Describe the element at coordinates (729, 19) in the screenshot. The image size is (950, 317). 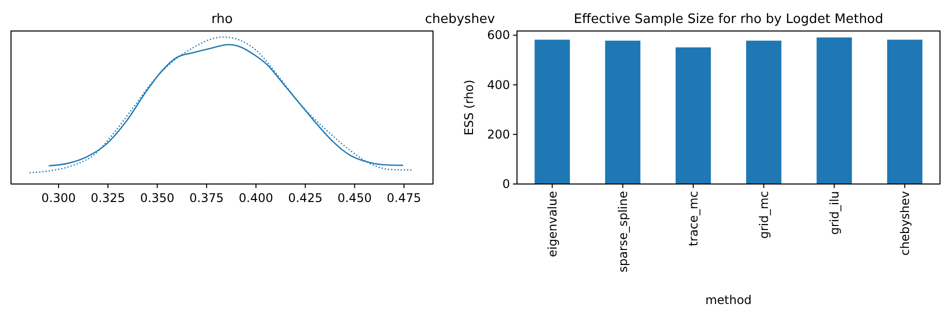
I see `chart-title: Effective Sample Size for rho by Logdet Method` at that location.